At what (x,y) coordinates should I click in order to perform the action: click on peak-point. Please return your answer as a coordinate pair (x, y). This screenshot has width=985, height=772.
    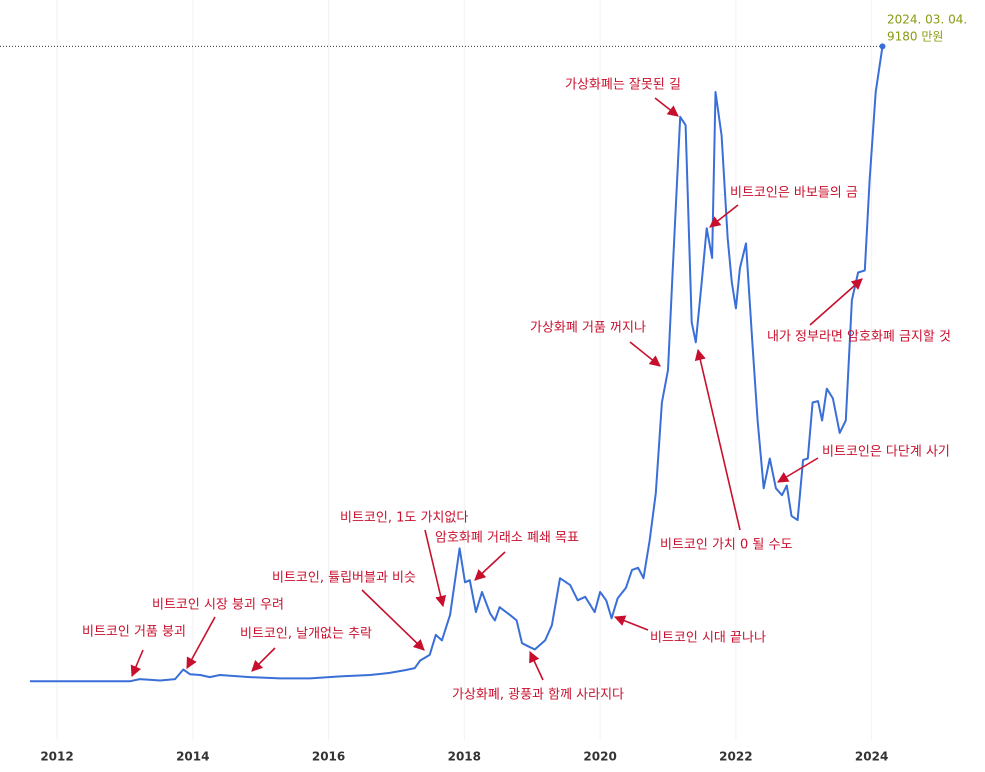
    Looking at the image, I should click on (882, 46).